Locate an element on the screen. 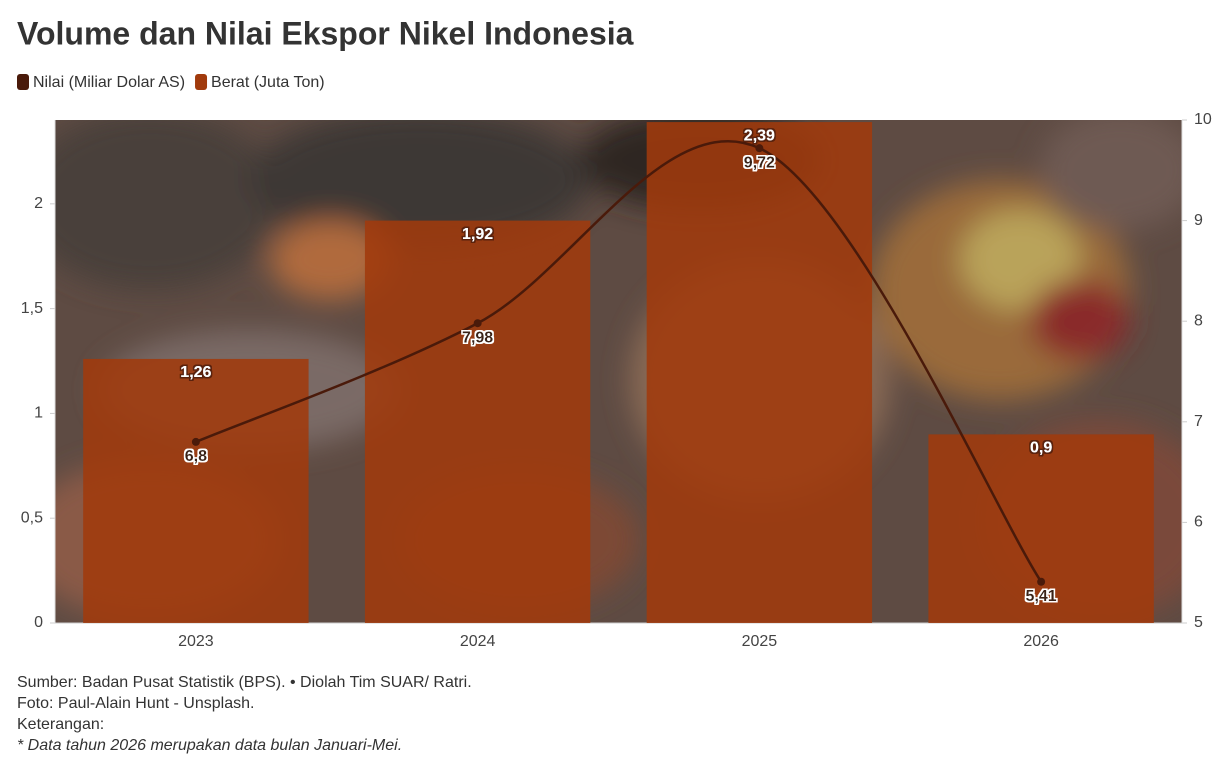 The width and height of the screenshot is (1222, 769). x-tick-label: 2024 is located at coordinates (478, 641).